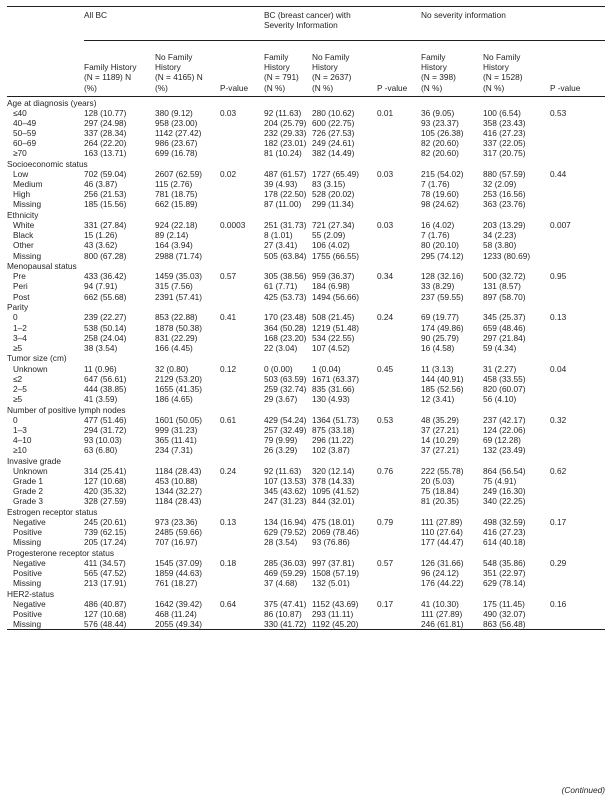 The image size is (611, 800). Describe the element at coordinates (174, 398) in the screenshot. I see `table-cell: 186 (4.65)` at that location.